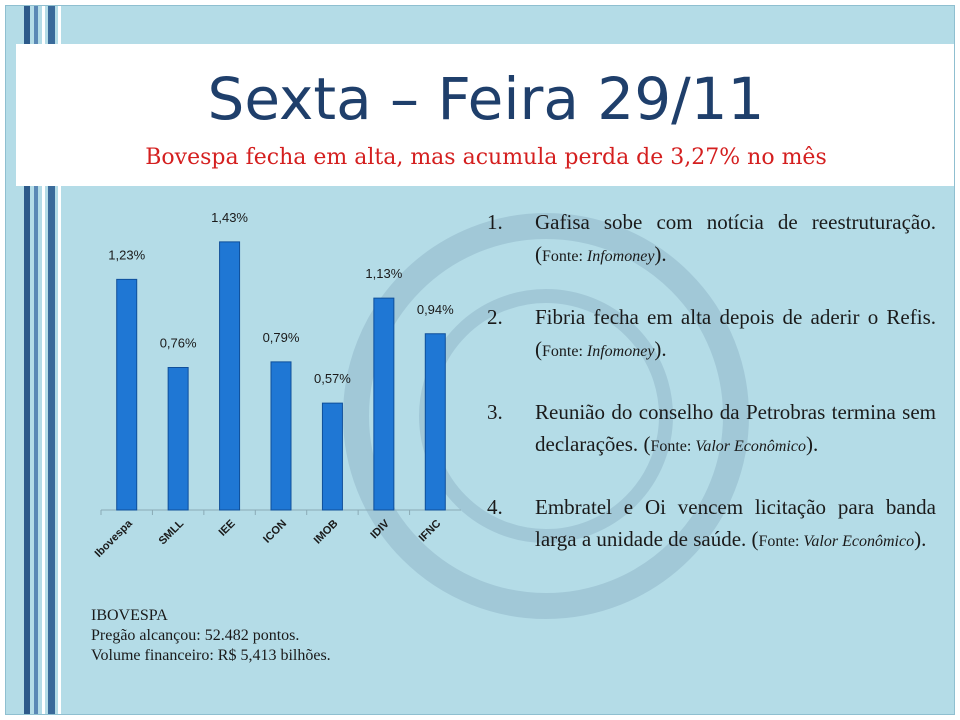  Describe the element at coordinates (332, 456) in the screenshot. I see `bar-imob` at that location.